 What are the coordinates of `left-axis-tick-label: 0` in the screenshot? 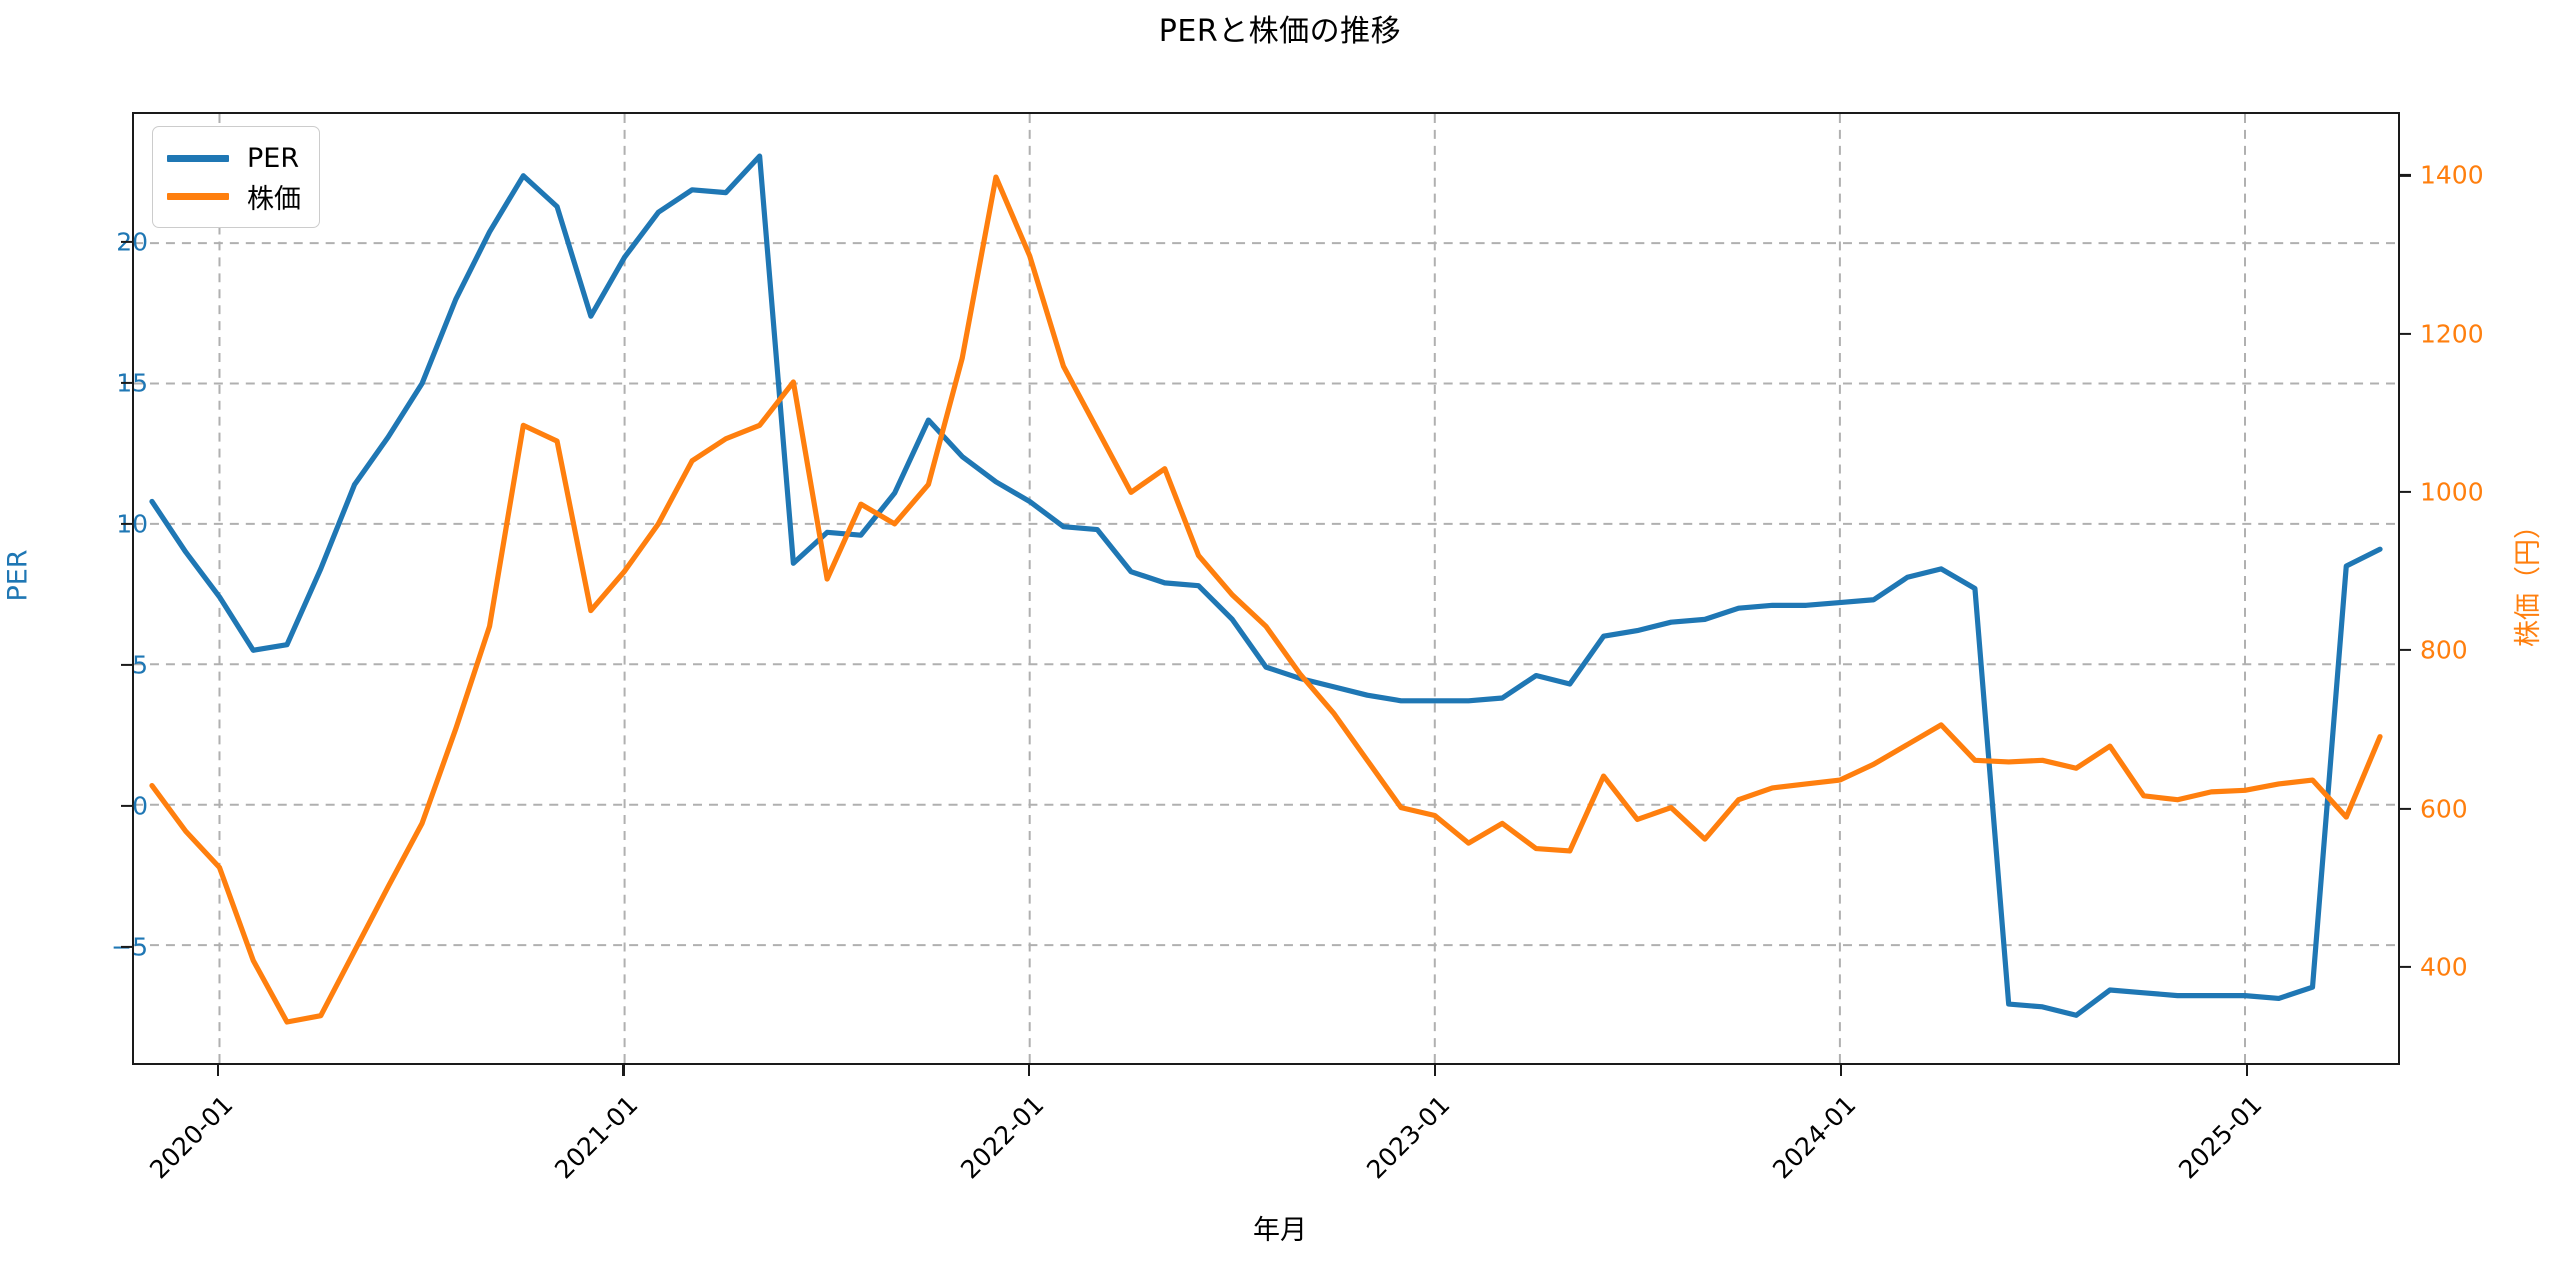 It's located at (140, 806).